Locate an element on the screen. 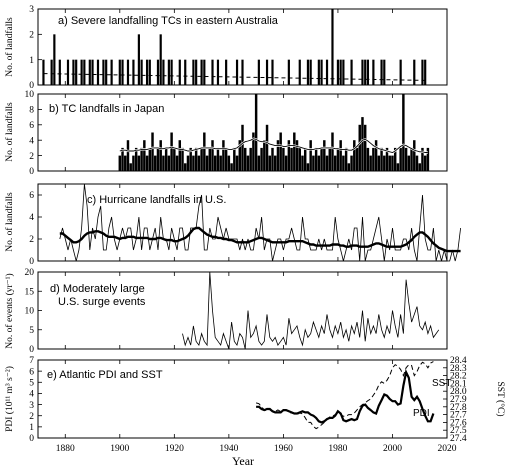 Image resolution: width=505 pixels, height=468 pixels. x-tick-label: 1900 is located at coordinates (119, 449).